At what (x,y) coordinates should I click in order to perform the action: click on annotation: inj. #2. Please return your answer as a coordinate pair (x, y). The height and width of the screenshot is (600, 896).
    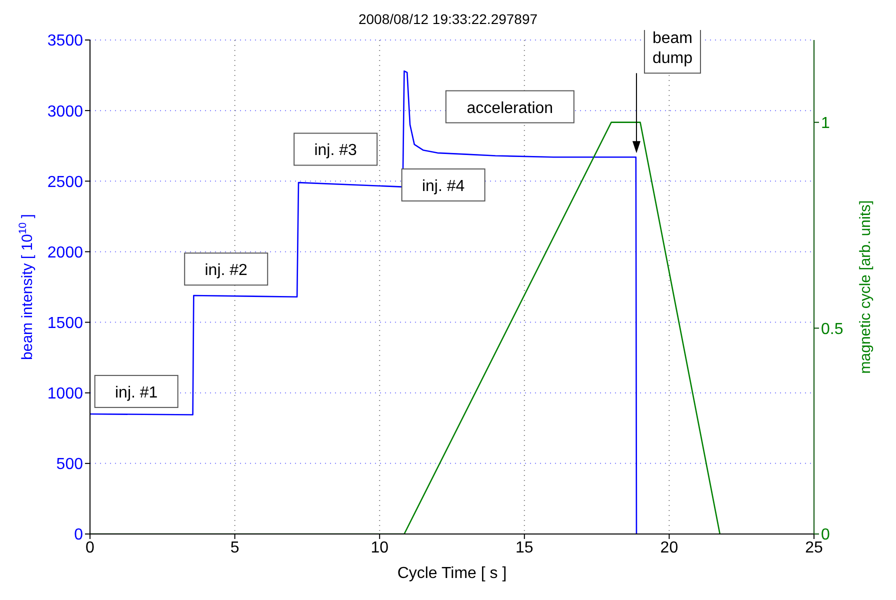
    Looking at the image, I should click on (226, 271).